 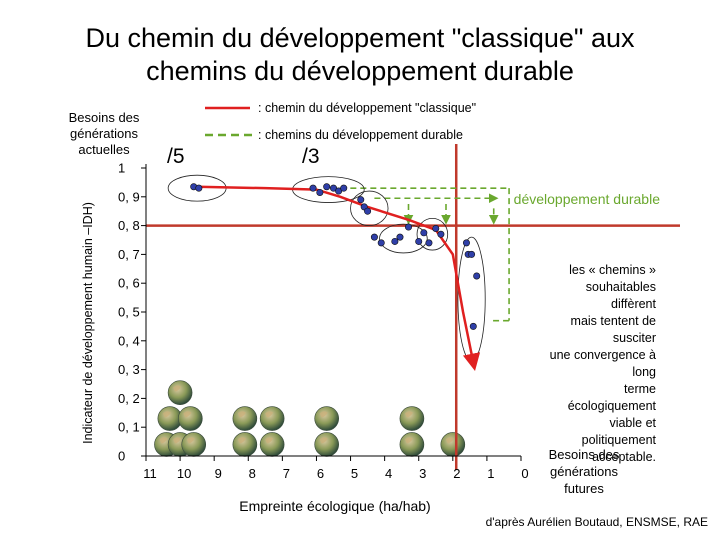 I want to click on x-tick-label: 8, so click(x=252, y=473).